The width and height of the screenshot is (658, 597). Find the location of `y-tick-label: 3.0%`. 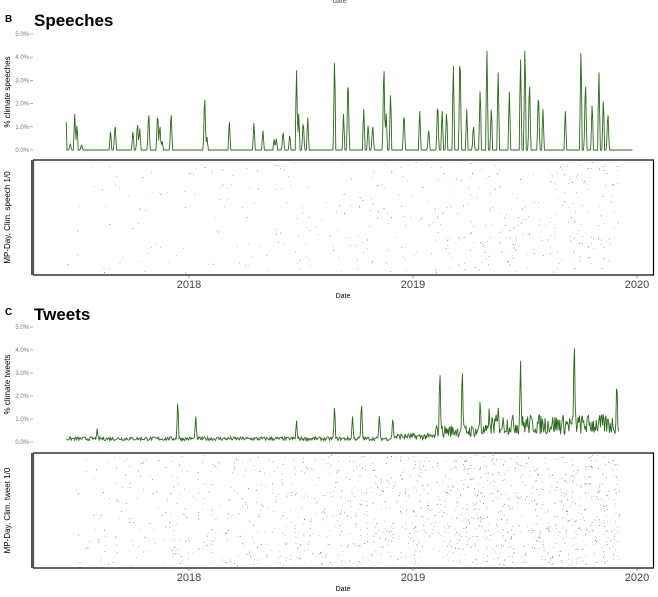

y-tick-label: 3.0% is located at coordinates (22, 374).